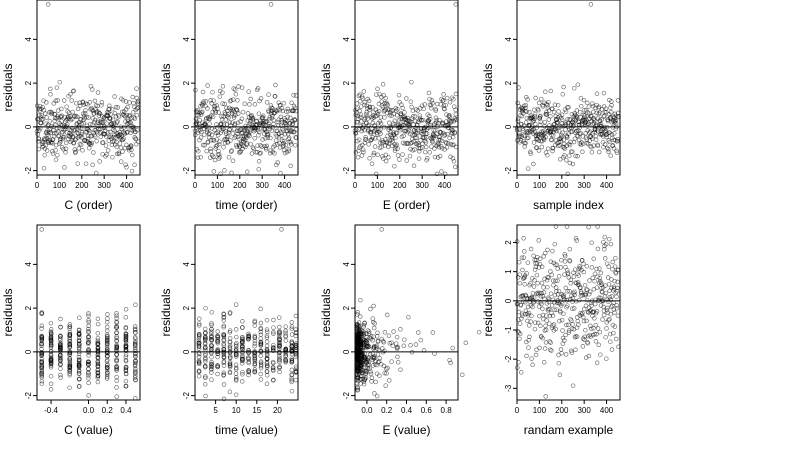  I want to click on y-tick-label: 0, so click(28, 126).